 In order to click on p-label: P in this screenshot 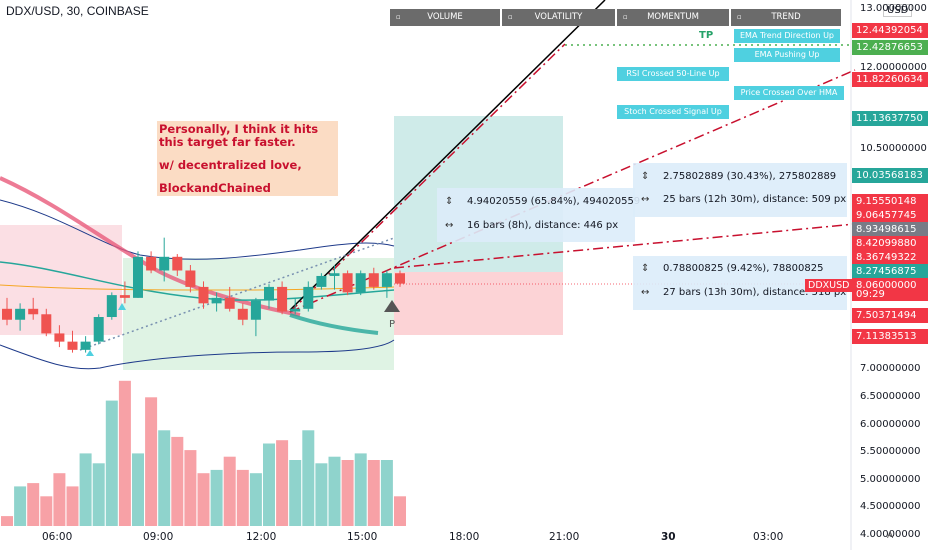, I will do `click(392, 324)`.